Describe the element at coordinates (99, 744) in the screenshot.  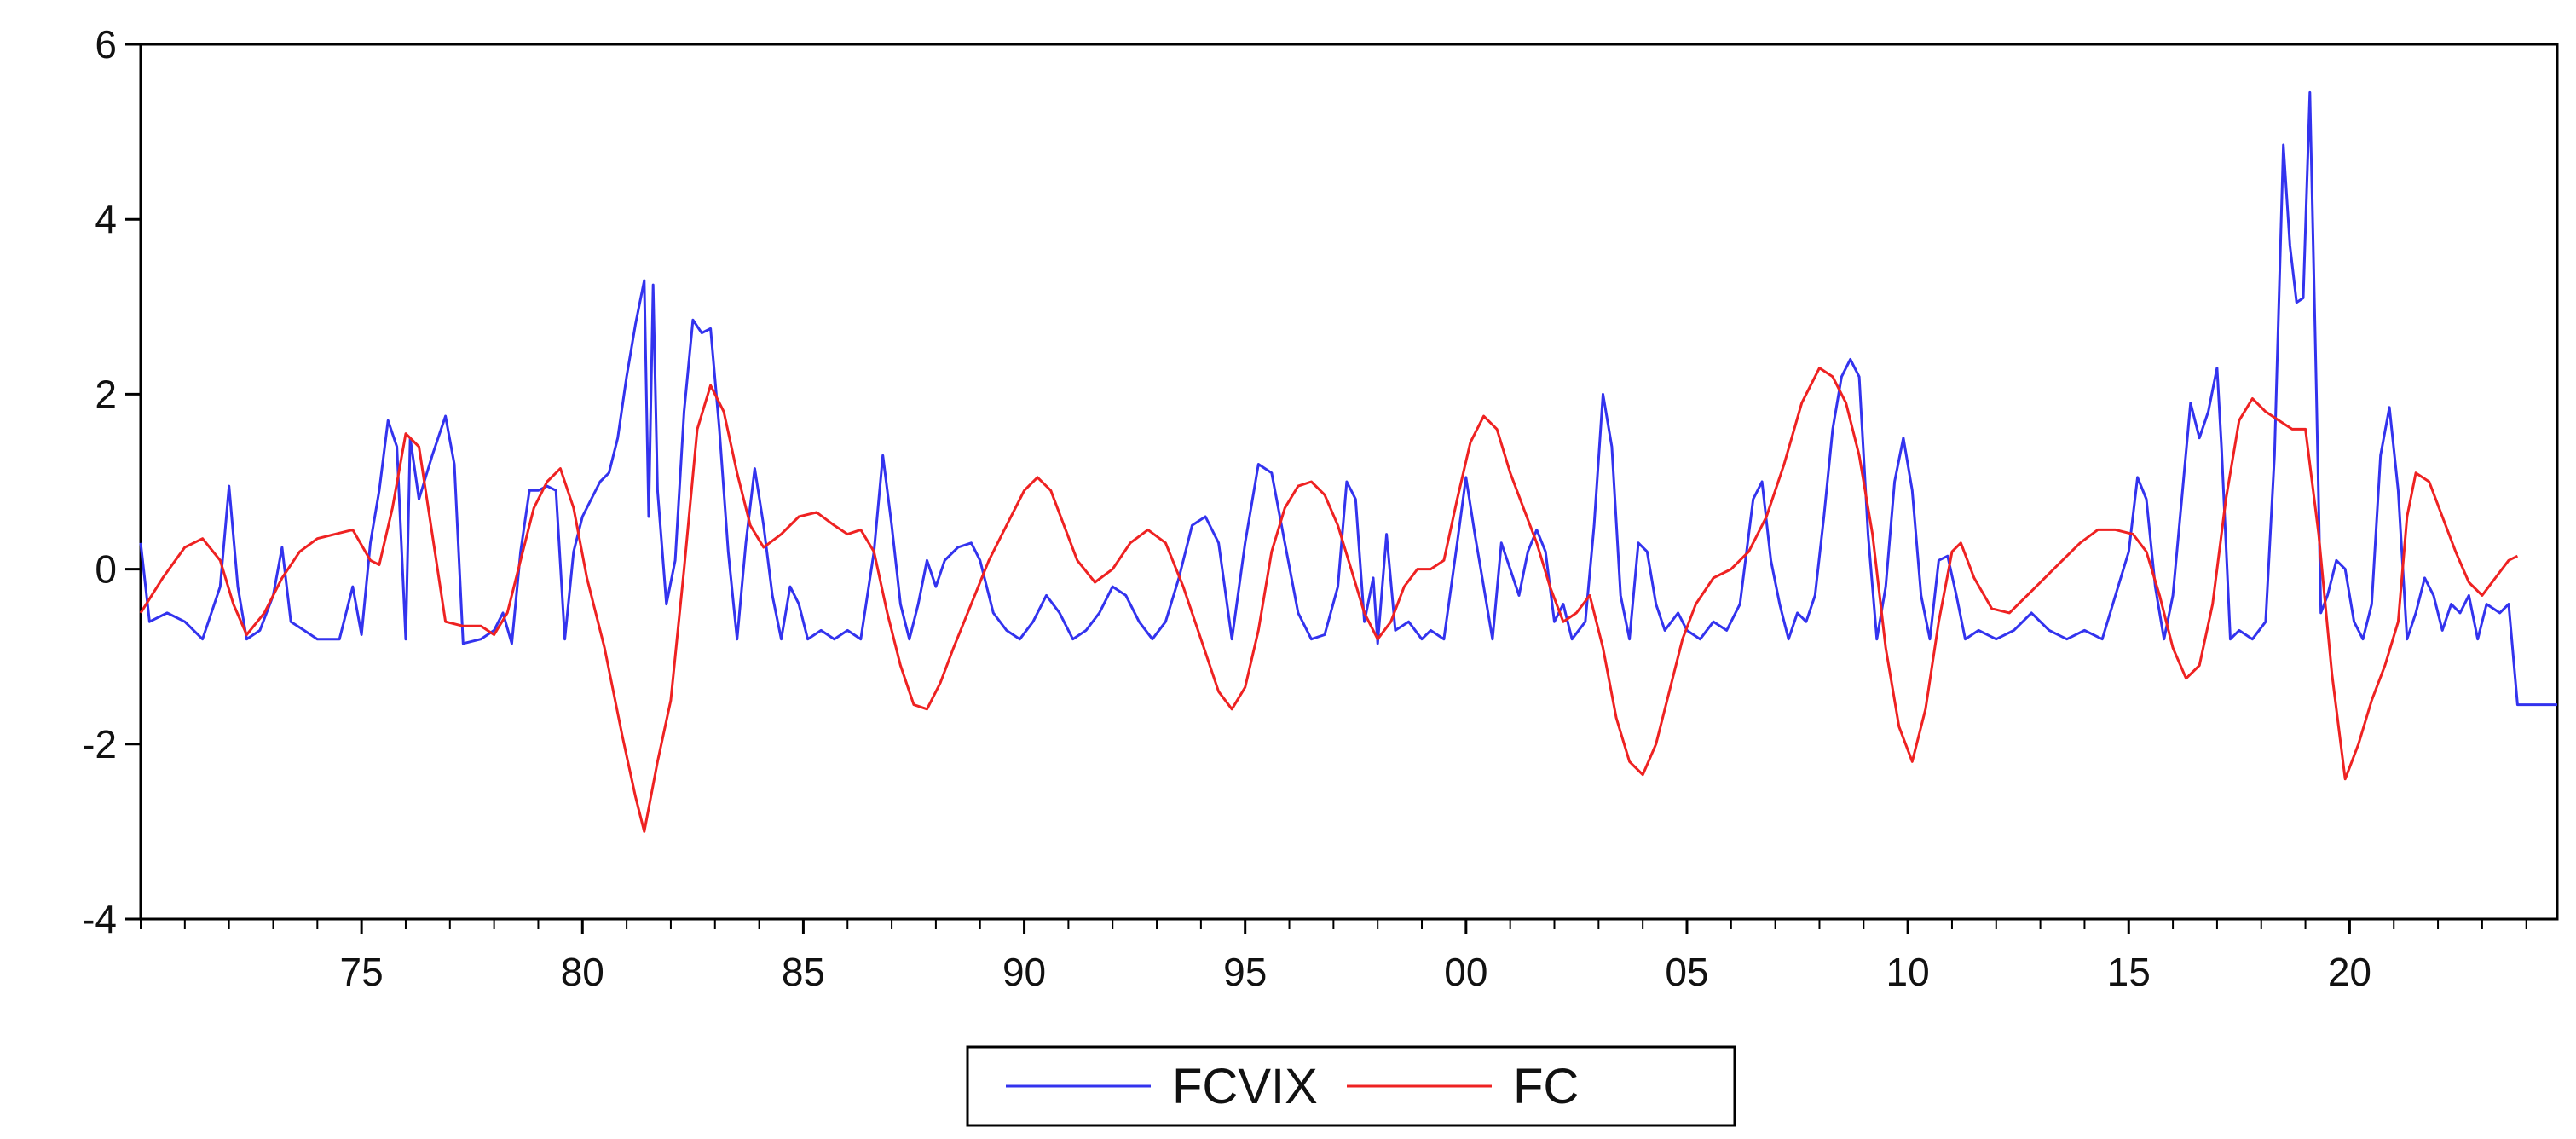
I see `y-tick-label: -2` at that location.